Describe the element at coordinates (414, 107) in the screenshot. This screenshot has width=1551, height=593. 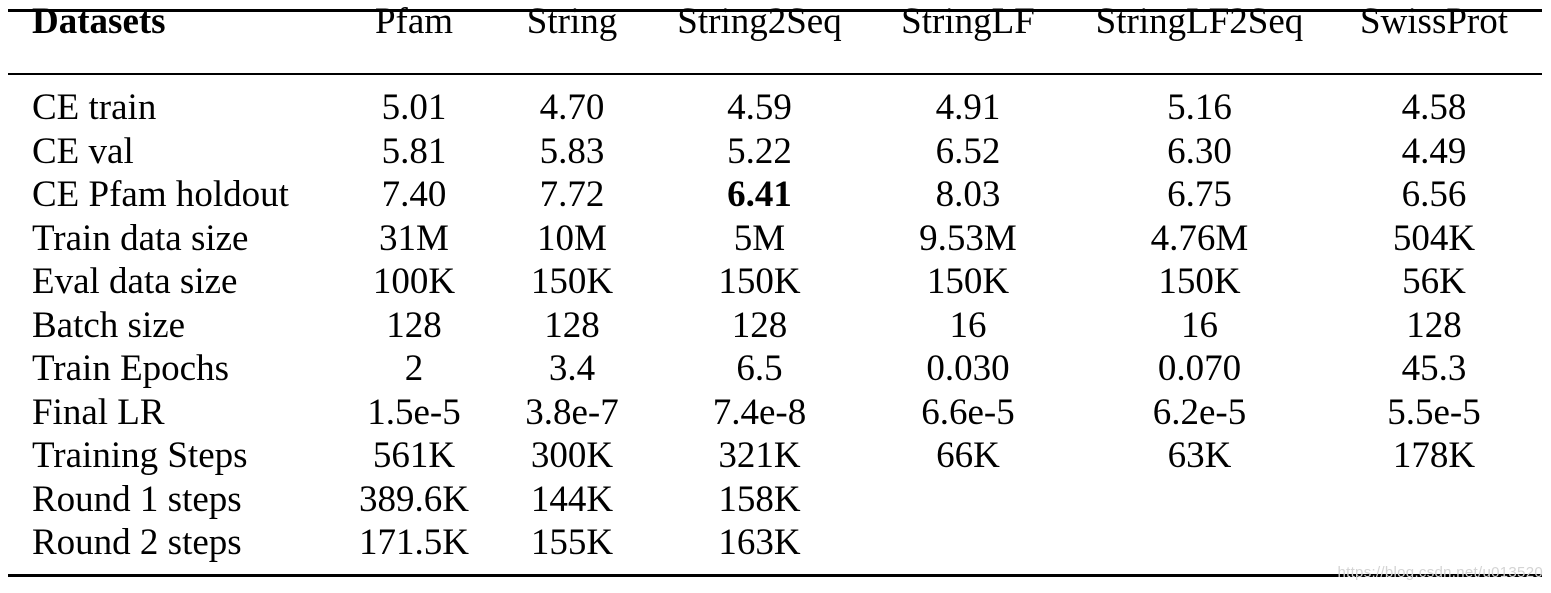
I see `table-cell: 5.01` at that location.